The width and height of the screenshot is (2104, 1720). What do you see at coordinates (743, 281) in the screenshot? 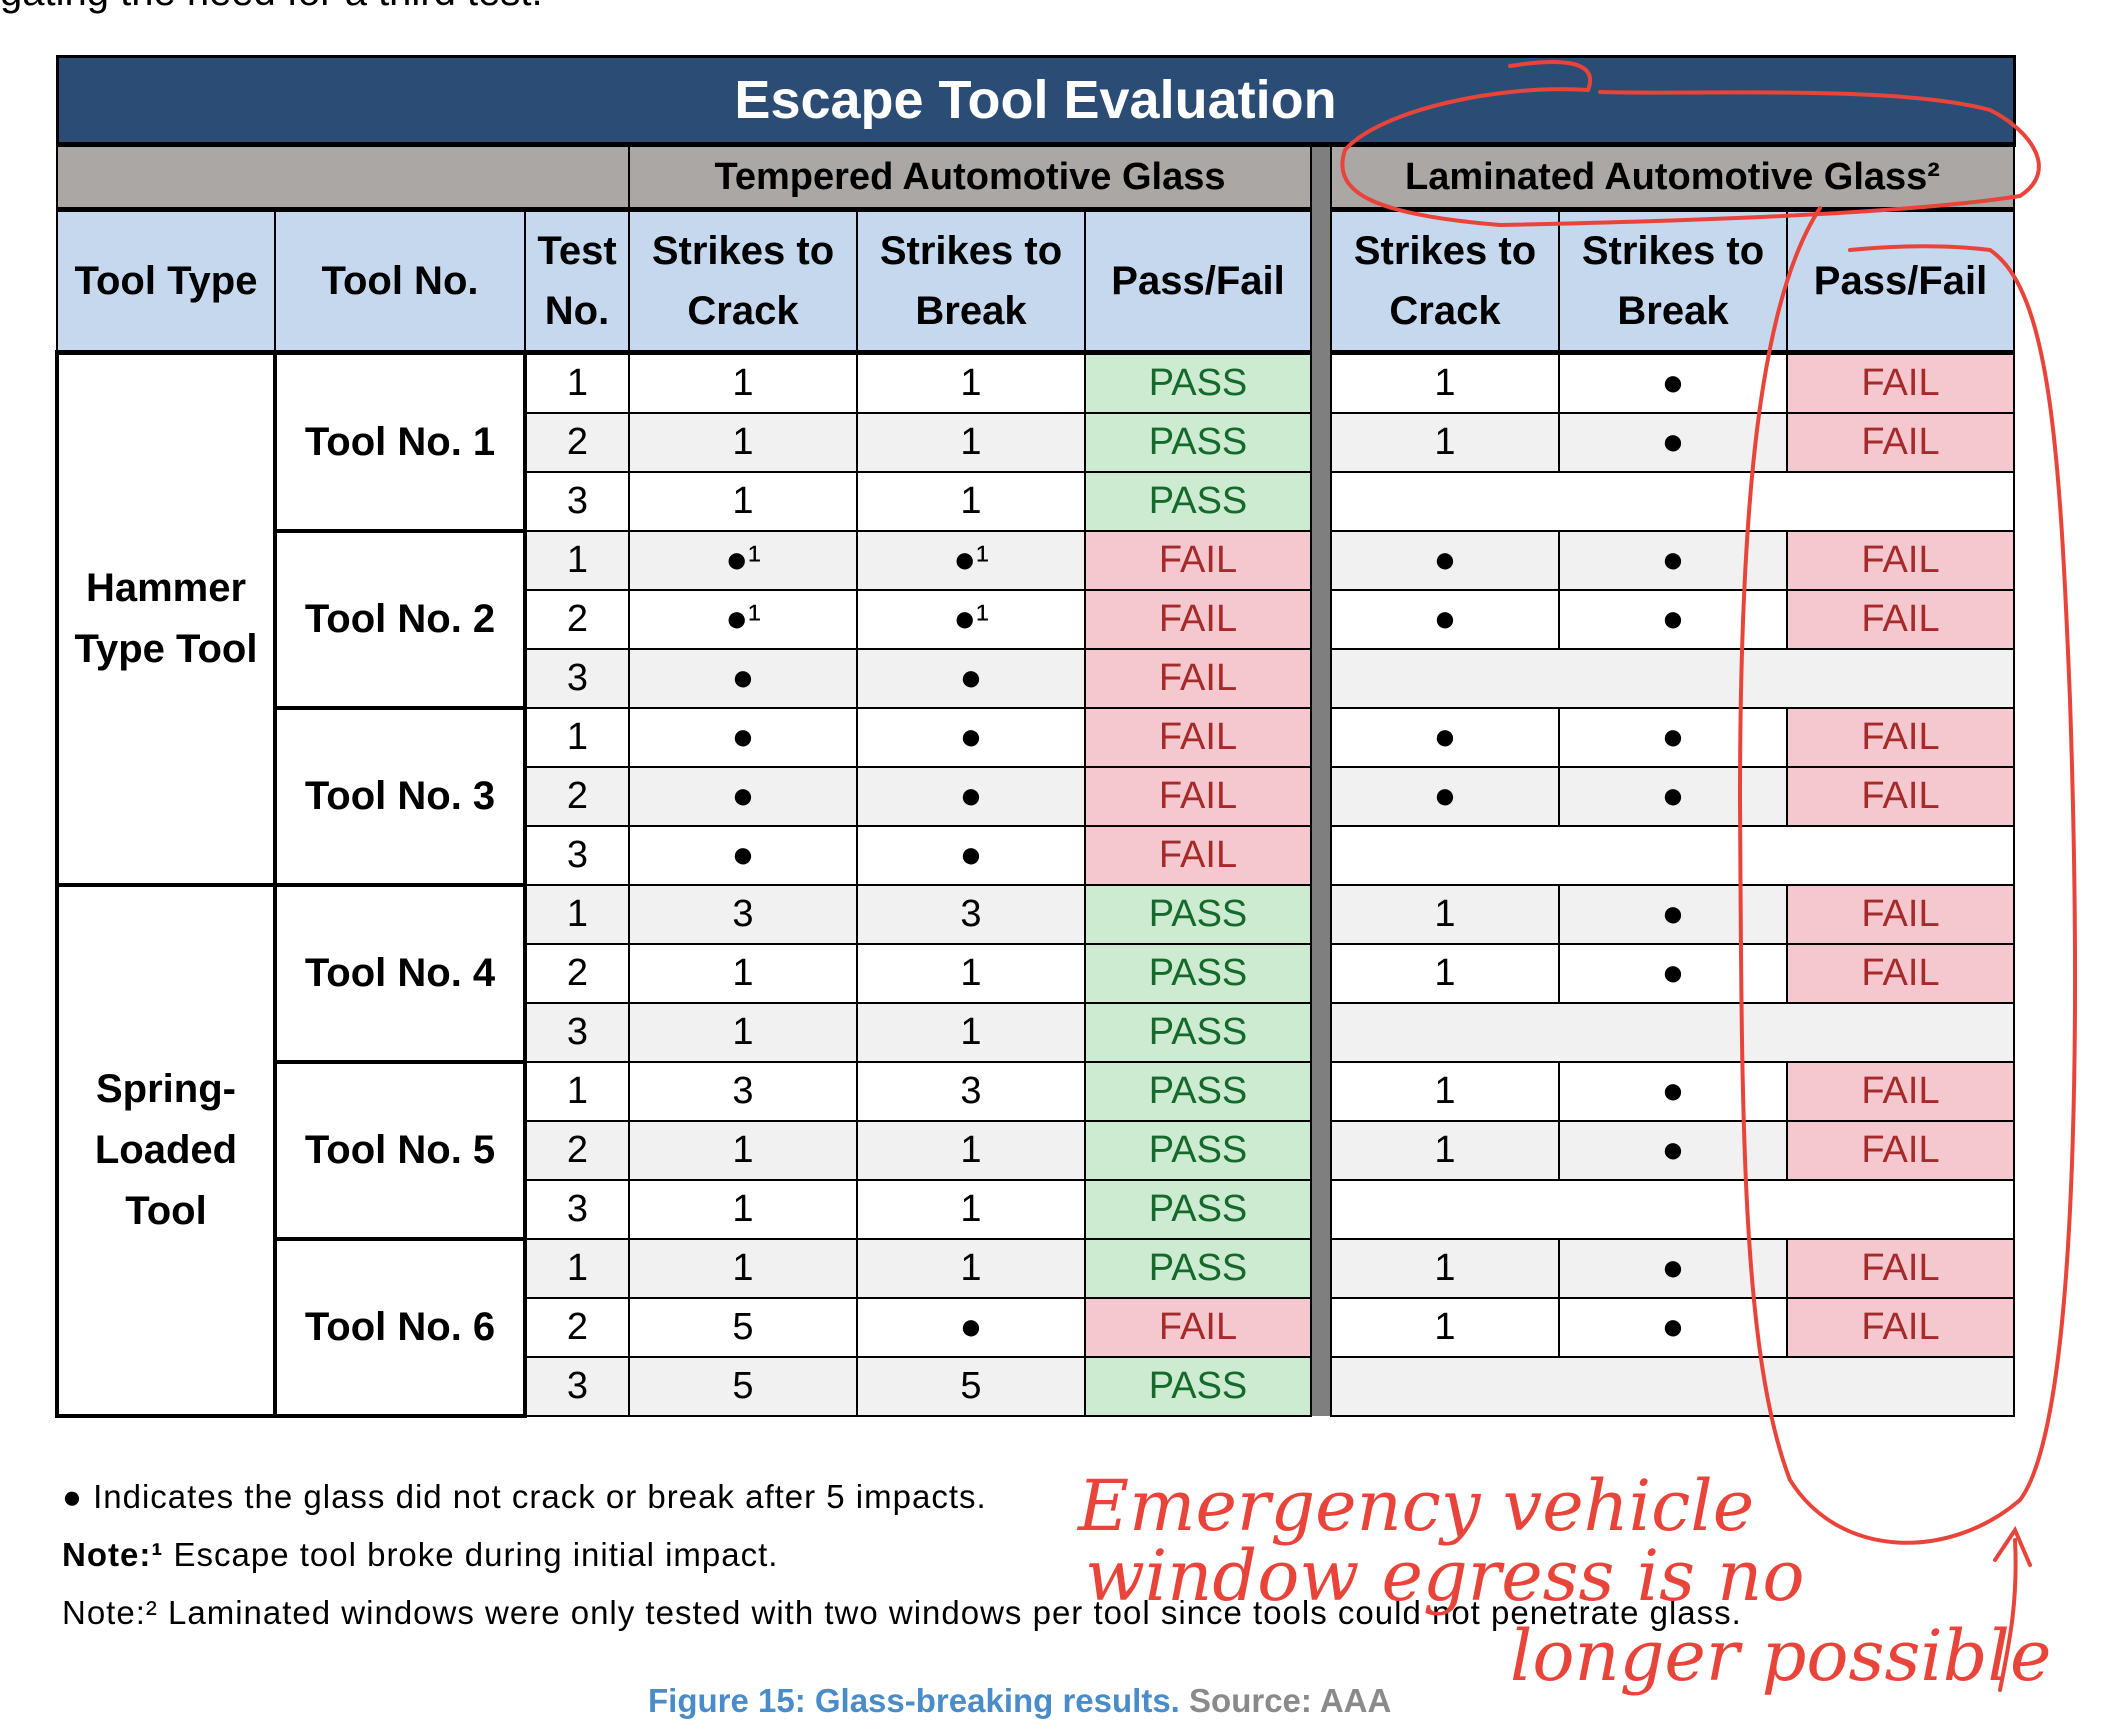
I see `header-tempered-strikes-crack: Strikes to Crack` at bounding box center [743, 281].